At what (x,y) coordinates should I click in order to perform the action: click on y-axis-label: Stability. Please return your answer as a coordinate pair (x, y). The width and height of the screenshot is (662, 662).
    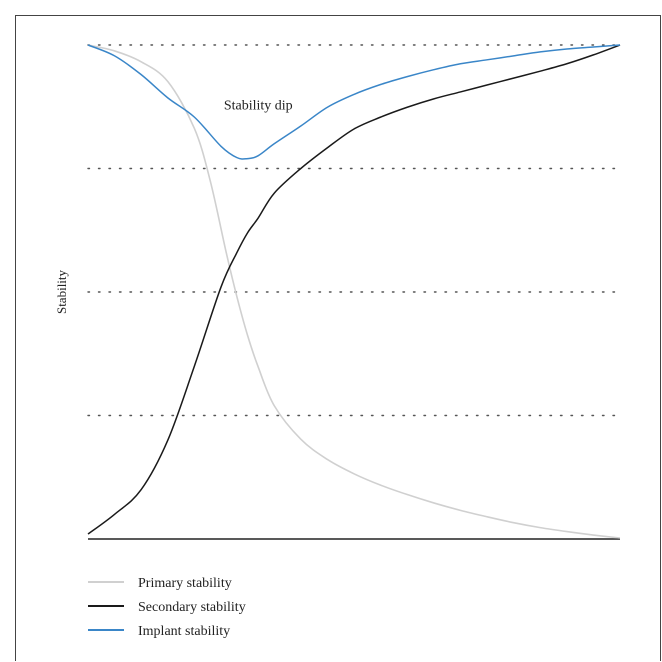
    Looking at the image, I should click on (61, 291).